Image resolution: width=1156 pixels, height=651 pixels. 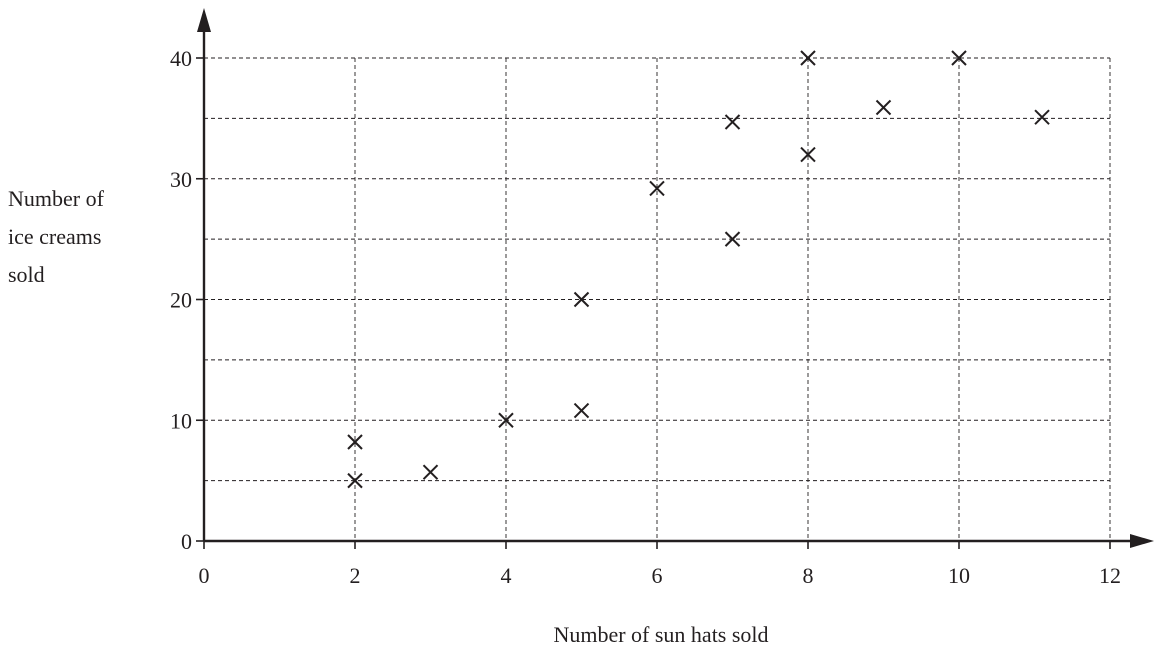 What do you see at coordinates (1110, 575) in the screenshot?
I see `x-tick-label: 12` at bounding box center [1110, 575].